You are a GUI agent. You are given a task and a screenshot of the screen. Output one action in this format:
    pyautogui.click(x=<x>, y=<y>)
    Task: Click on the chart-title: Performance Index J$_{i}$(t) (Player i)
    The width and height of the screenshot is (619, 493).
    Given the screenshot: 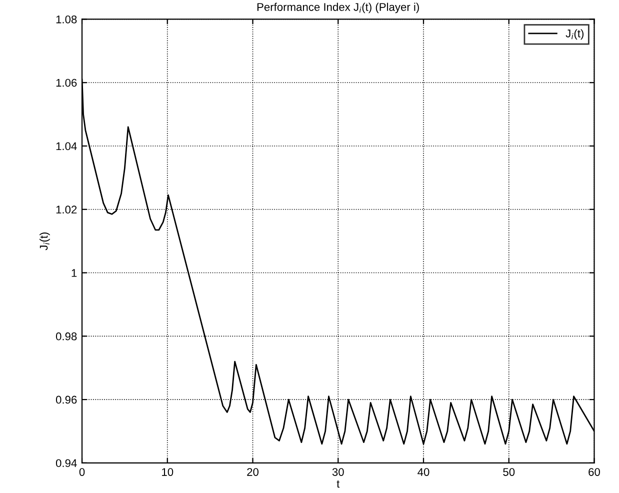 What is the action you would take?
    pyautogui.click(x=338, y=8)
    